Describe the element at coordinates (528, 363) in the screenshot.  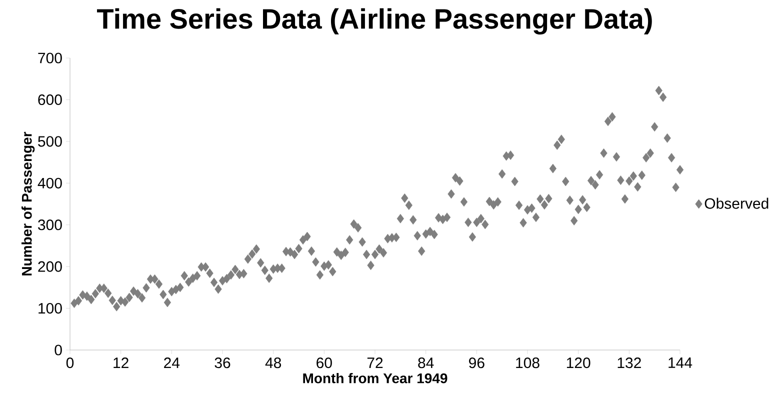
I see `x-tick-label: 108` at that location.